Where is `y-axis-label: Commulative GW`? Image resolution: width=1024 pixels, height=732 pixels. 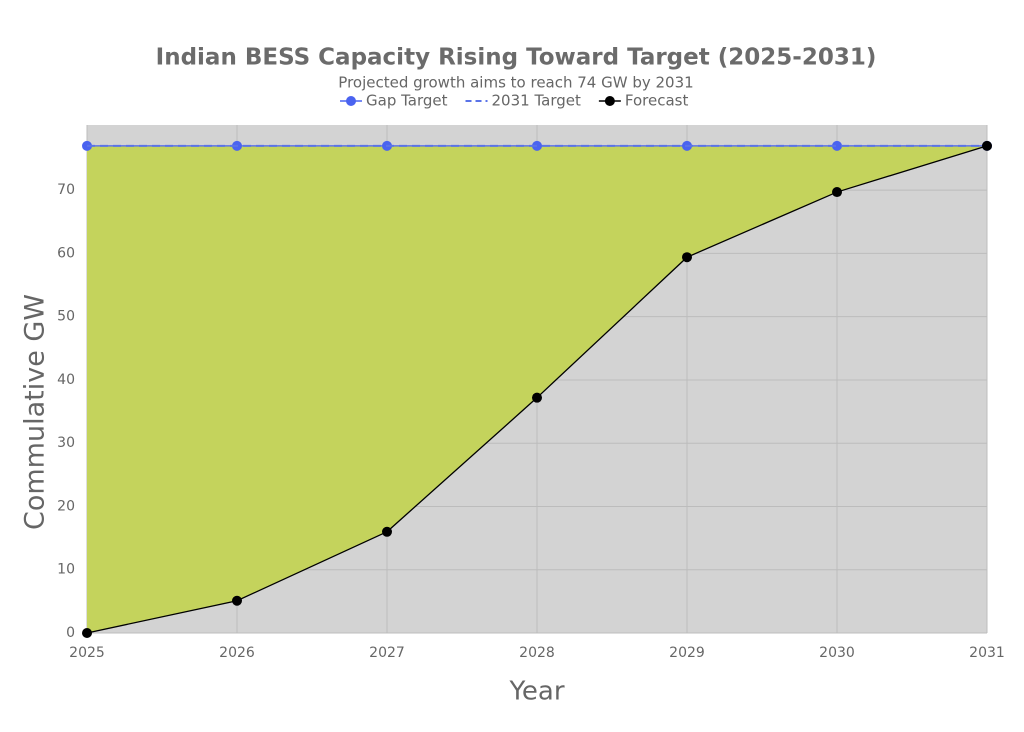
y-axis-label: Commulative GW is located at coordinates (35, 412).